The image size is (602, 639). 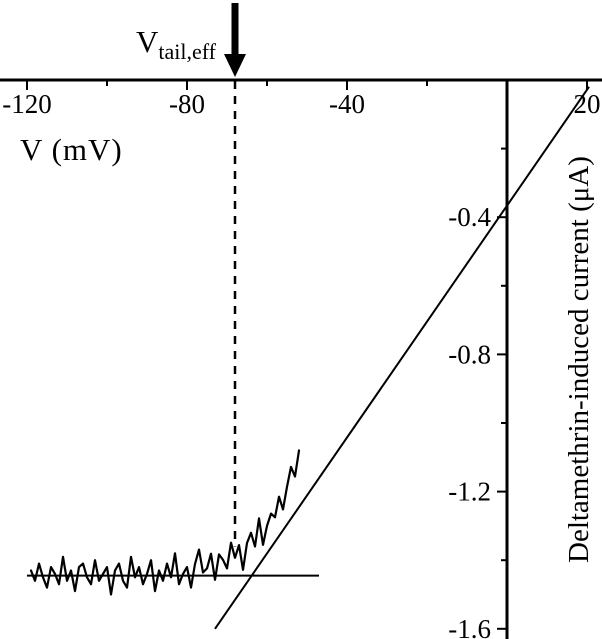 I want to click on vtail-label-subscript: tail,eff, so click(x=187, y=52).